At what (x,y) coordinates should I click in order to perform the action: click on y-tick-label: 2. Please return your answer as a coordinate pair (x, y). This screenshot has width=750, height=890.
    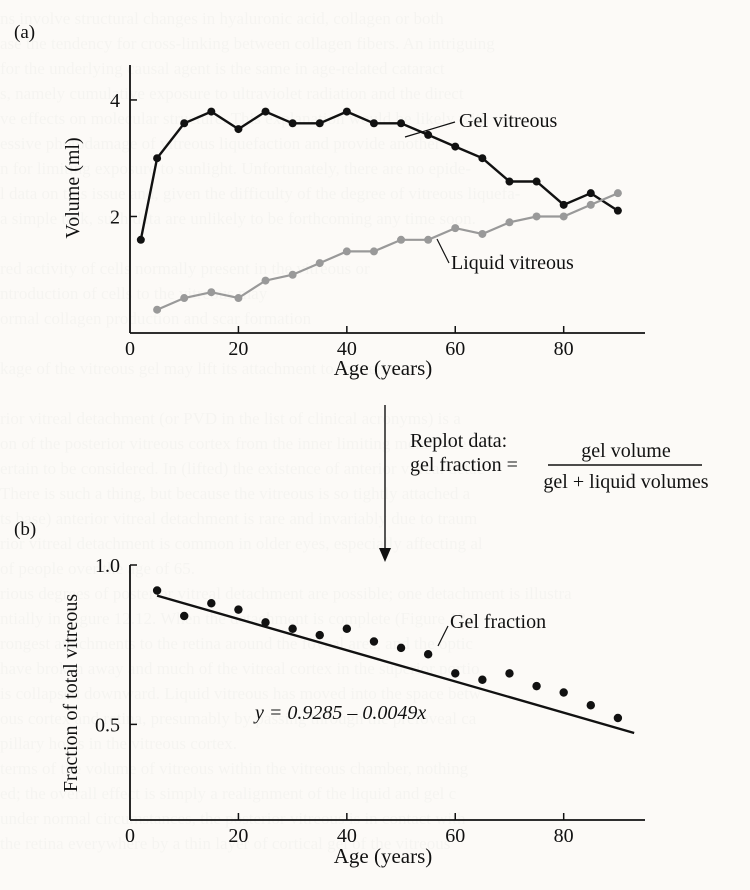
    Looking at the image, I should click on (115, 217).